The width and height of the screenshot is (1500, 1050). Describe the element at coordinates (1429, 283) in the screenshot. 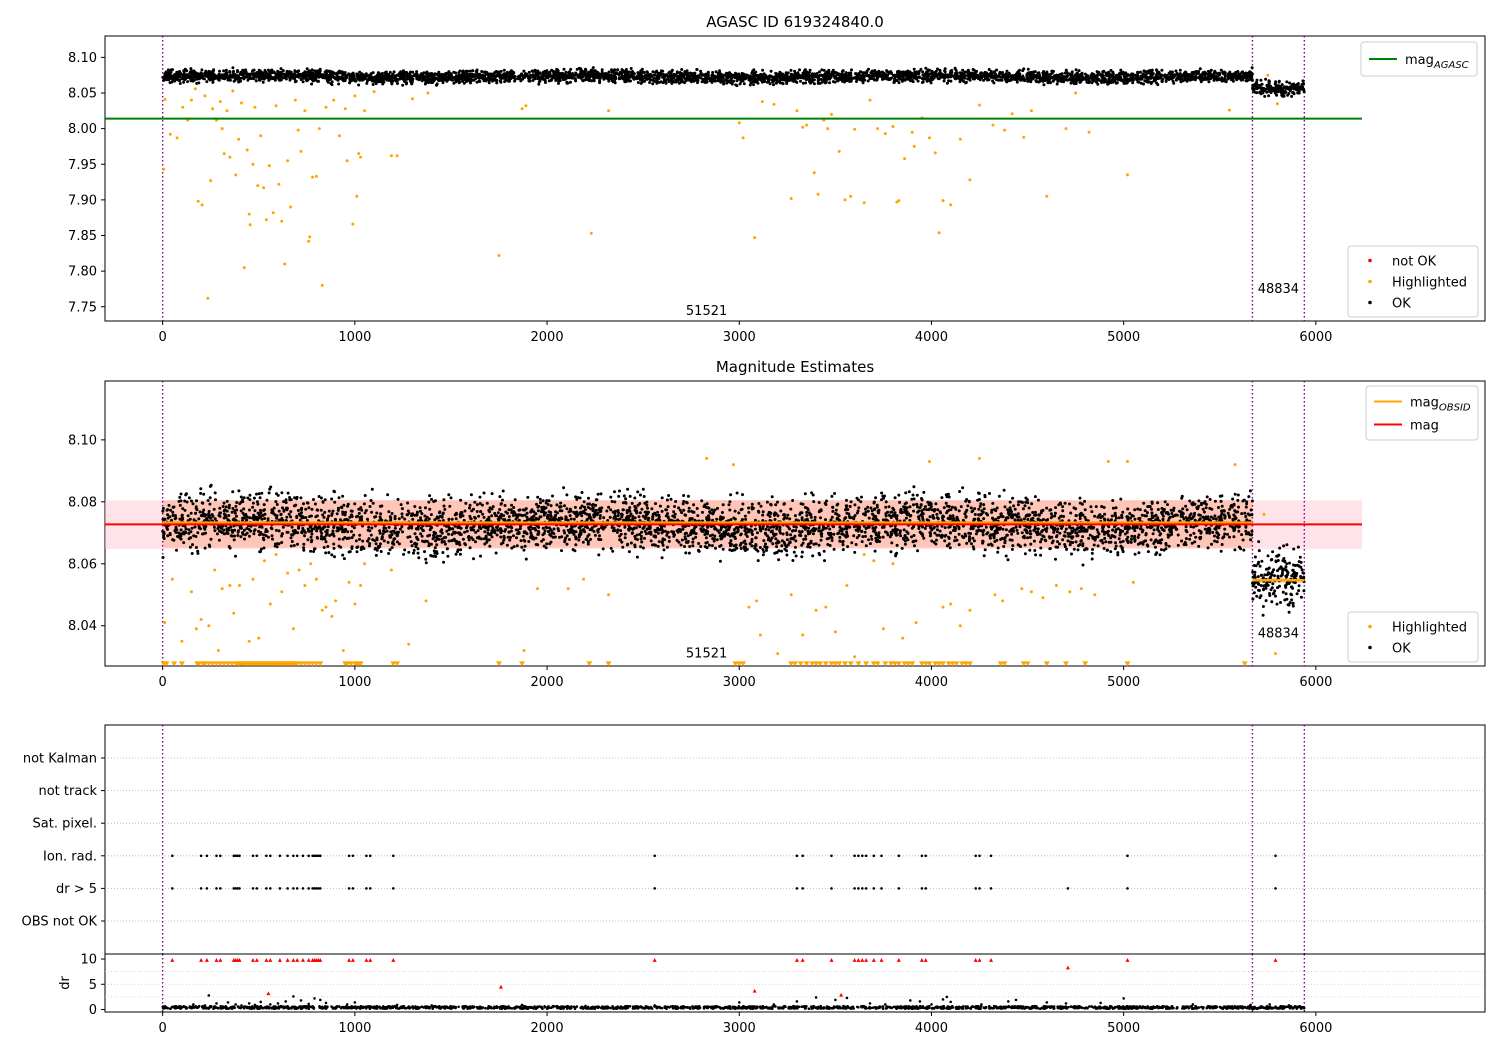

I see `panel-1-bottom-legend-label: Highlighted` at that location.